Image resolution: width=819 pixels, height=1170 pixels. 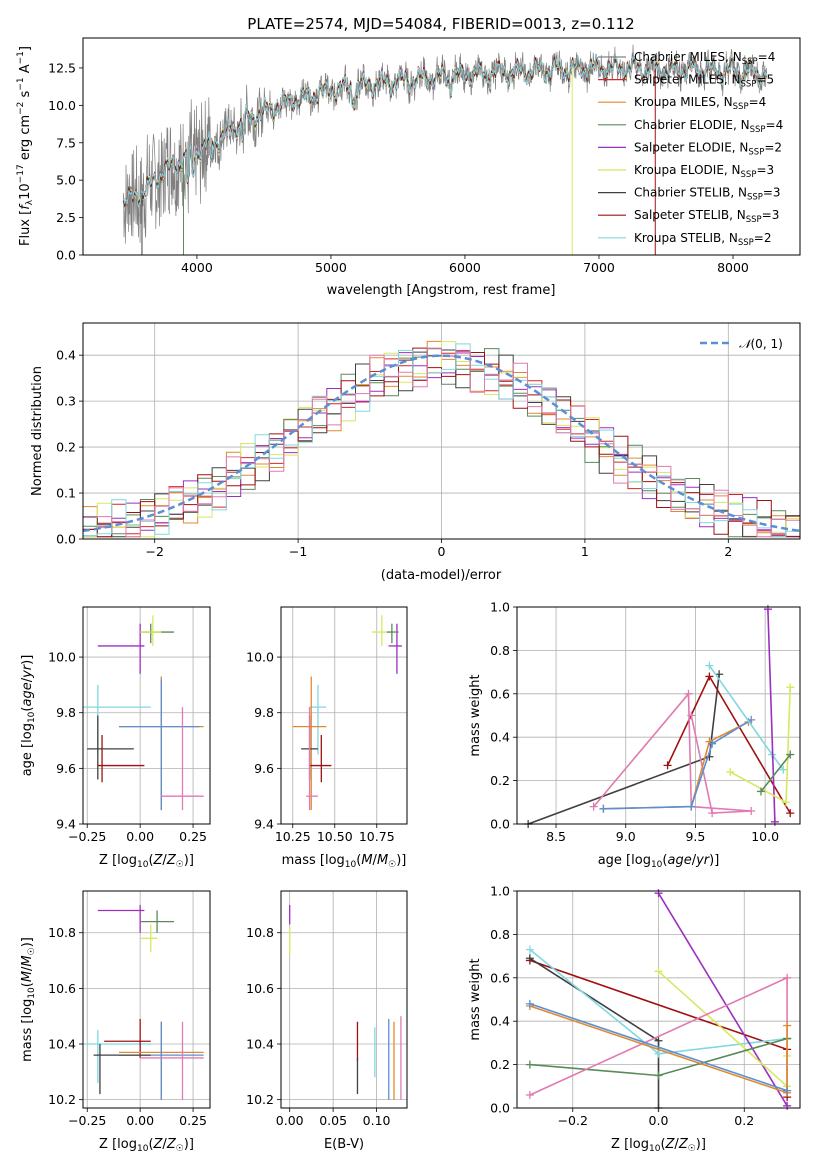 I want to click on x-tick-label: 10.25, so click(x=293, y=836).